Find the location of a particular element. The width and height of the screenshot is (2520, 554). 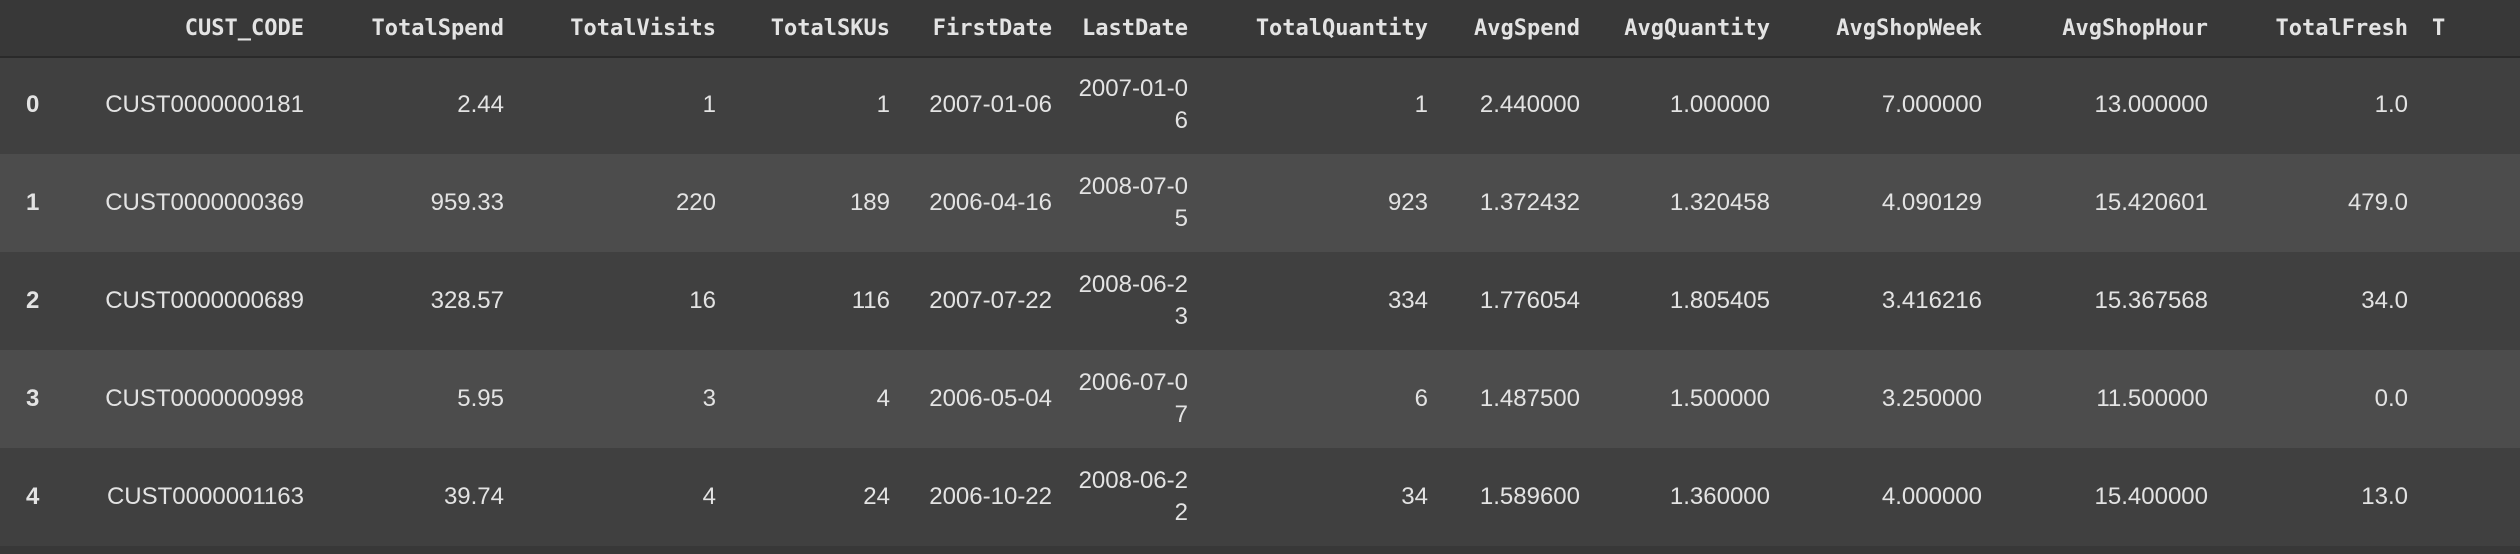

cell-total-skus: 116 is located at coordinates (815, 301).